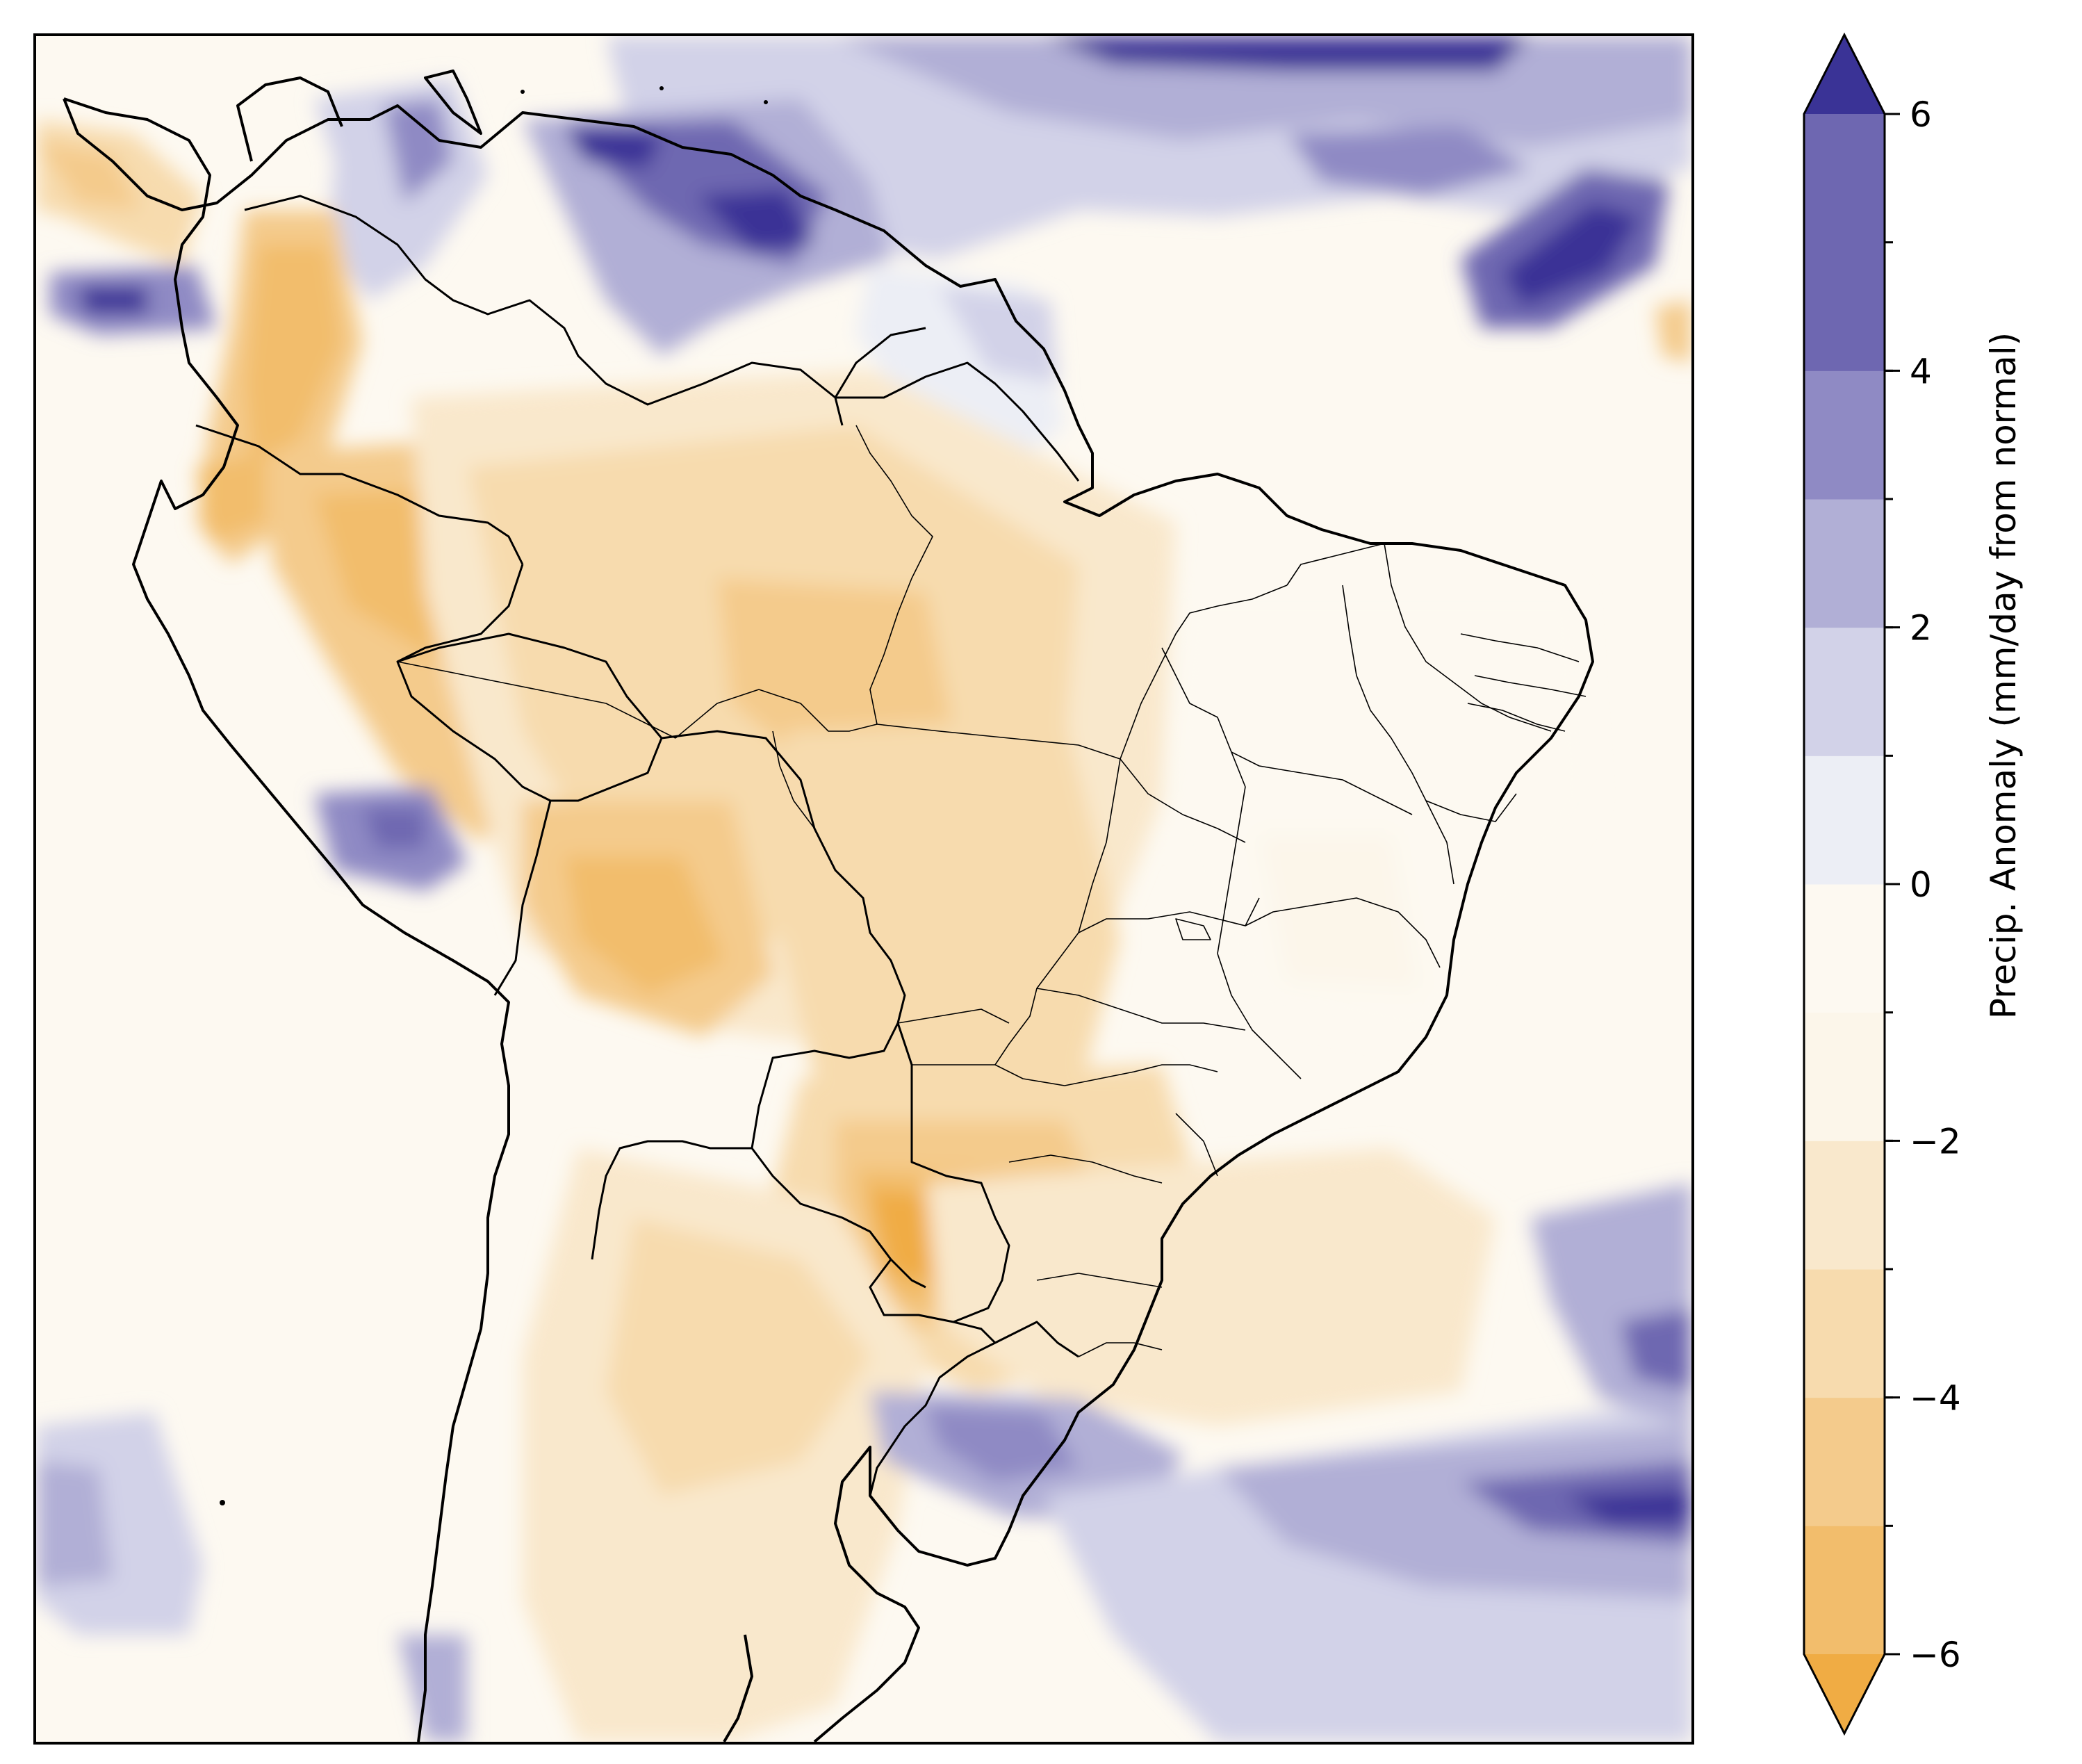 The image size is (2082, 1764). What do you see at coordinates (1935, 1655) in the screenshot?
I see `colorbar-tick-label: −6` at bounding box center [1935, 1655].